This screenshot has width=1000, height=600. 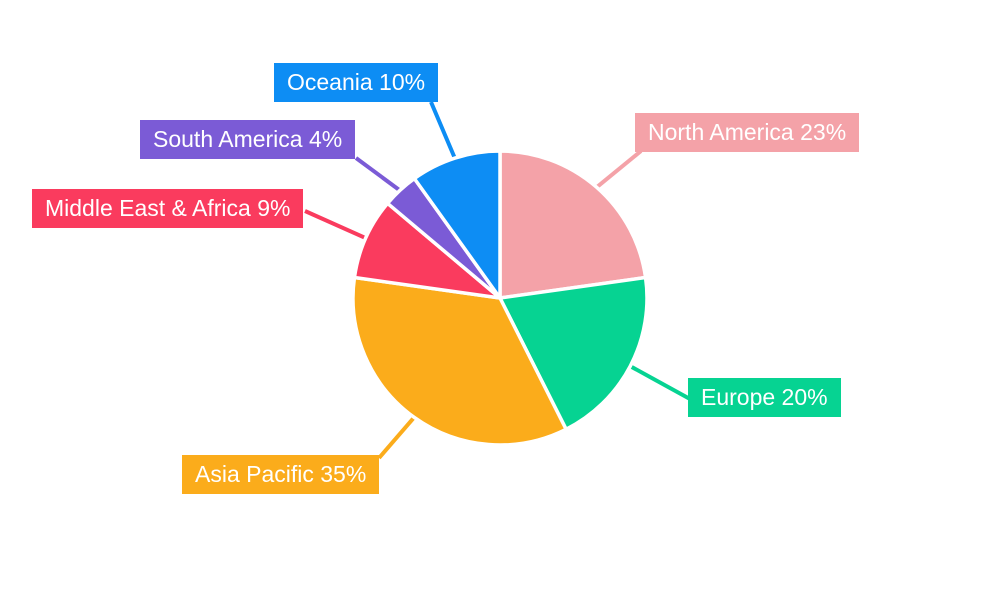 I want to click on leader-line-oceania, so click(x=443, y=131).